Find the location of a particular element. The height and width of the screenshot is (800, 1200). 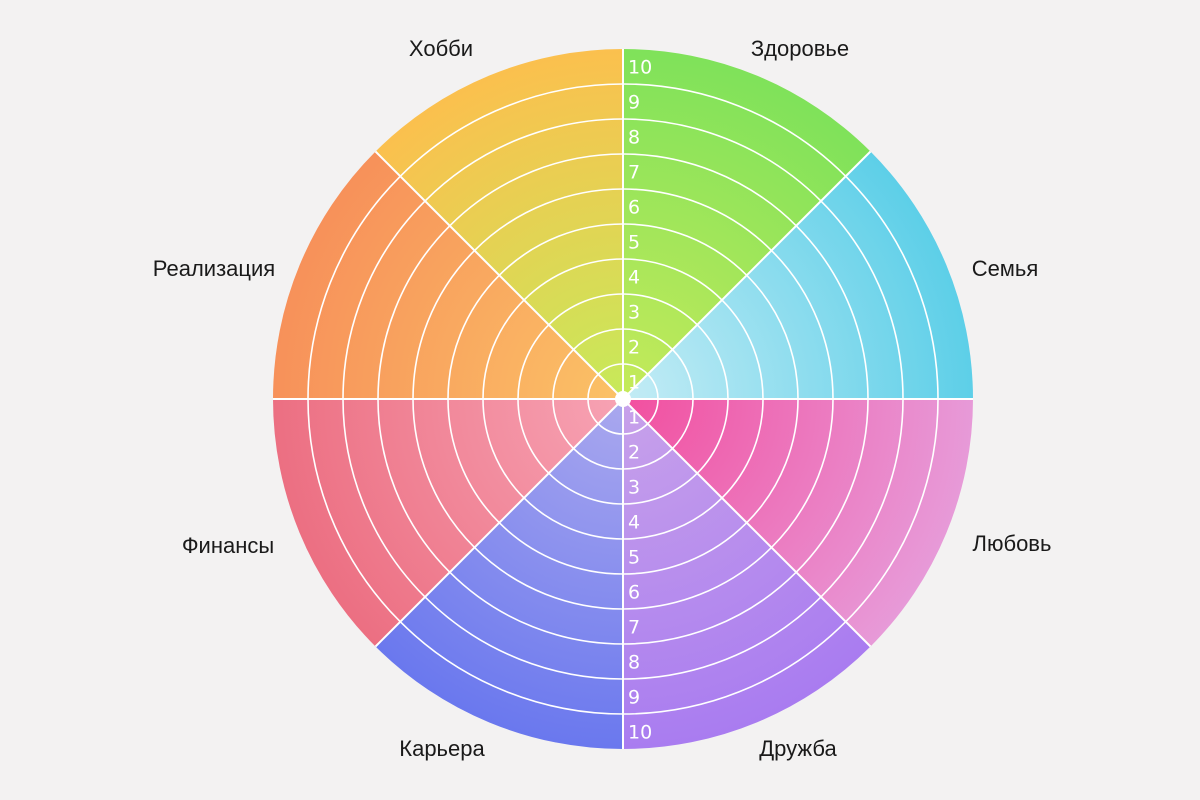

scale-number-down: 7 is located at coordinates (634, 628).